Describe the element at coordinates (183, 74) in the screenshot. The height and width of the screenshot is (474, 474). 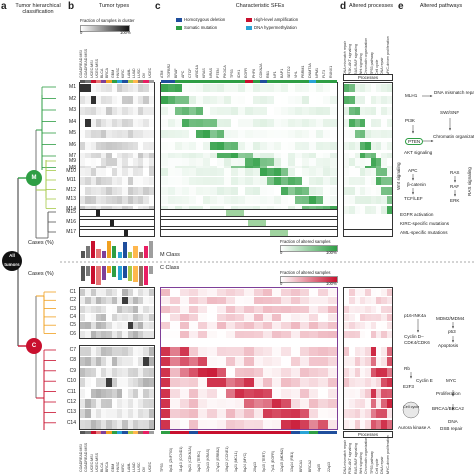
I see `sfe-label-m: APC` at that location.